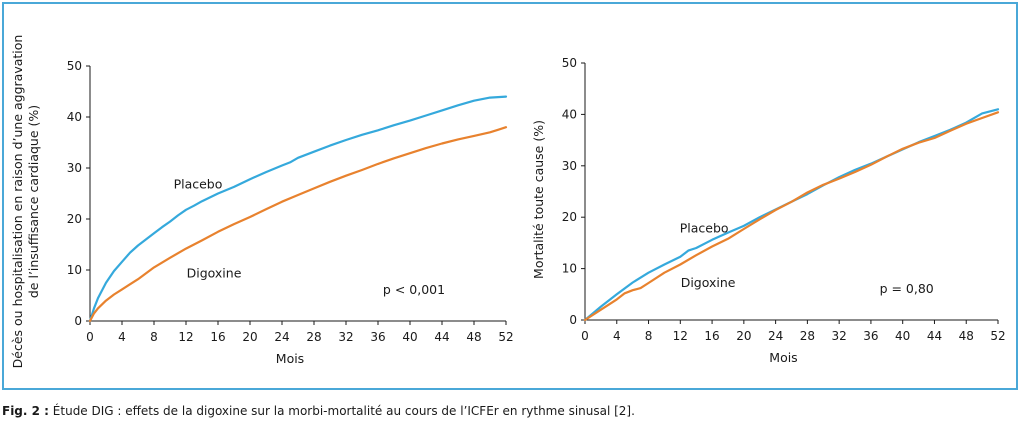 The height and width of the screenshot is (425, 1024). I want to click on caption-label: Fig. 2 :, so click(25, 411).